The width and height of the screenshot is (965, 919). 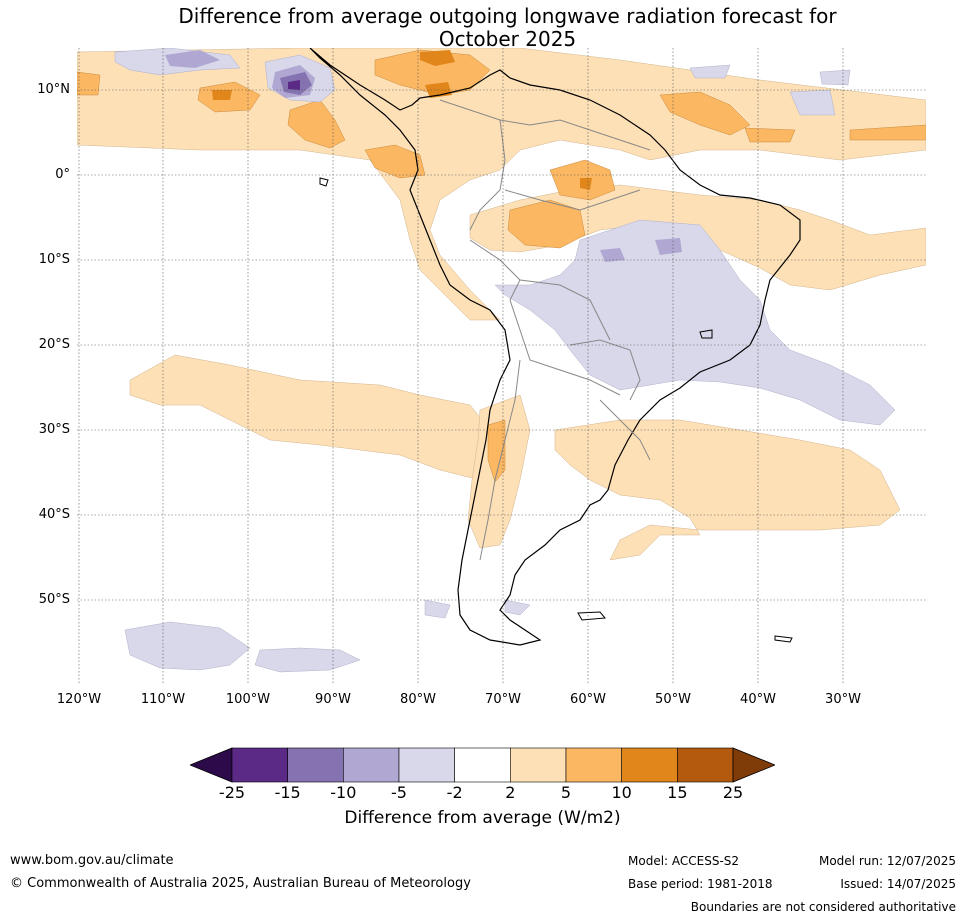 I want to click on colorbar-label: Difference from average (W/m2), so click(x=482, y=818).